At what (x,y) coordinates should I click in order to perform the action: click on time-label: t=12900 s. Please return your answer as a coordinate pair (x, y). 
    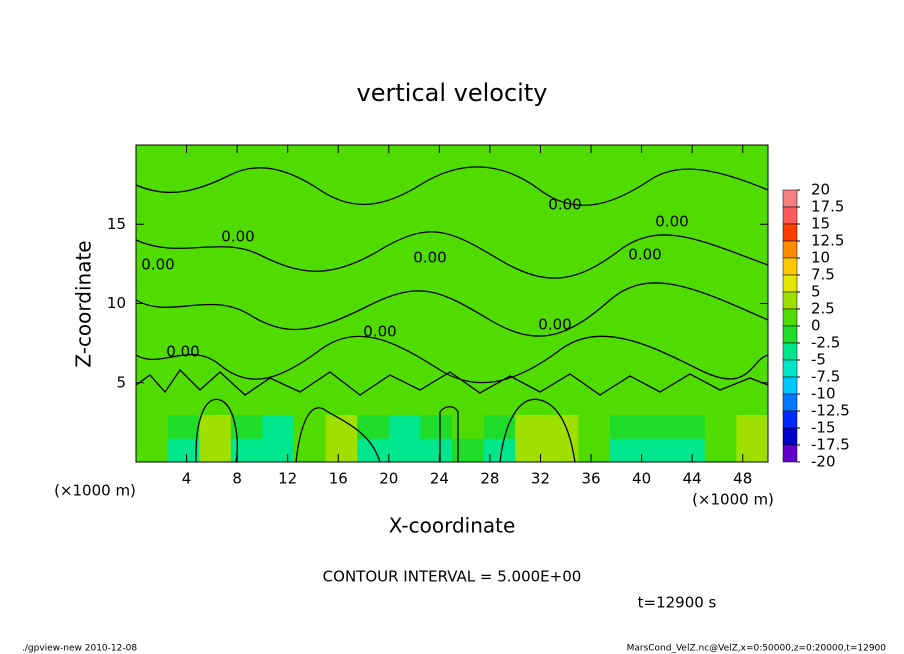
    Looking at the image, I should click on (677, 603).